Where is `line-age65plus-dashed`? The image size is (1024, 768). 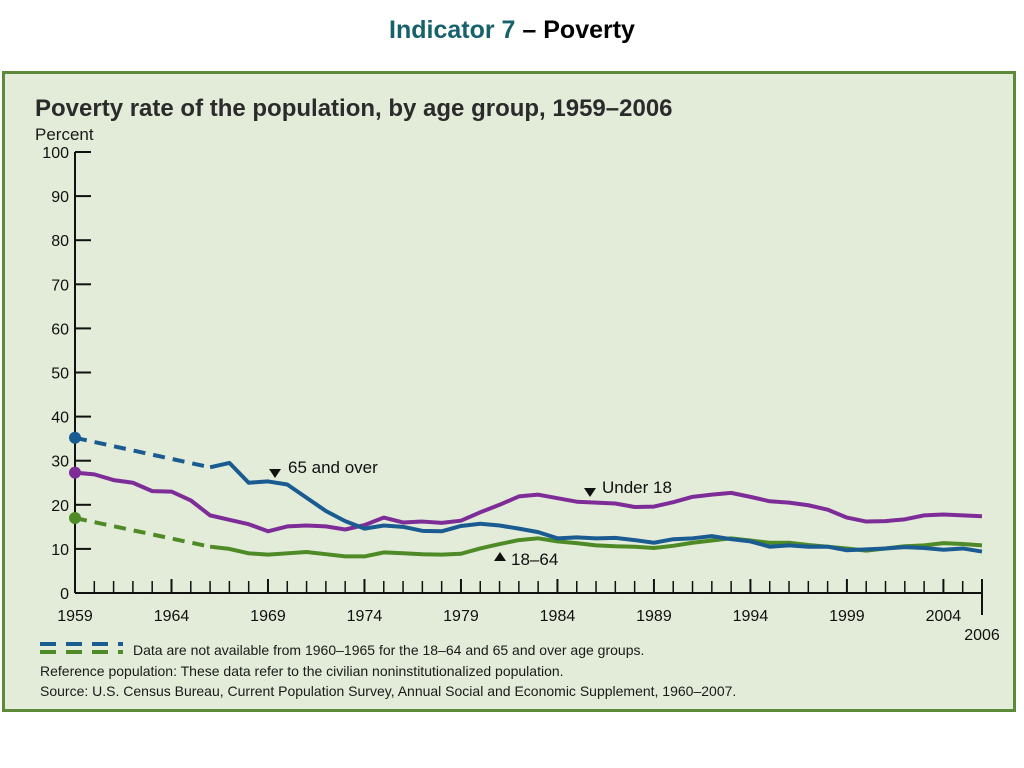
line-age65plus-dashed is located at coordinates (142, 452).